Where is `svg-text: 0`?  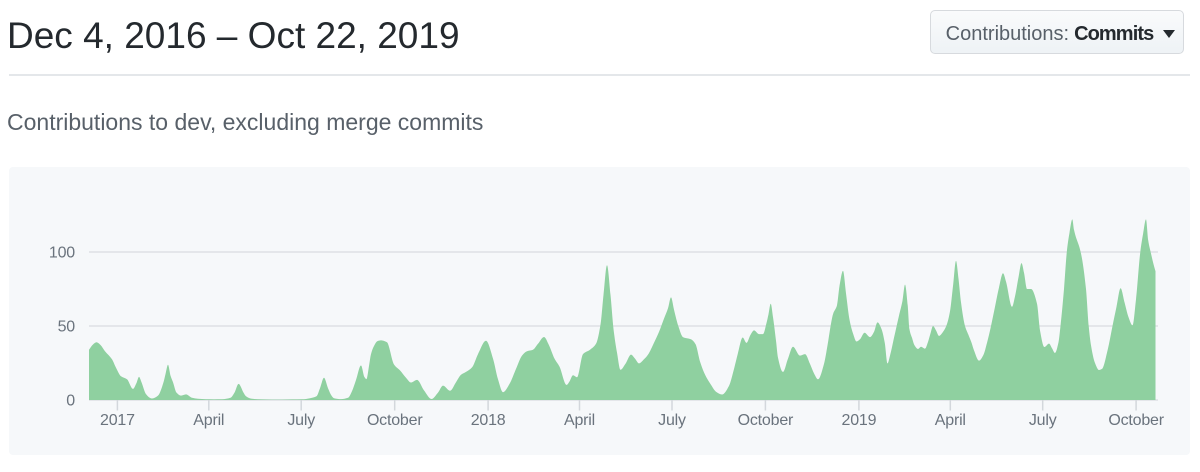 svg-text: 0 is located at coordinates (70, 401).